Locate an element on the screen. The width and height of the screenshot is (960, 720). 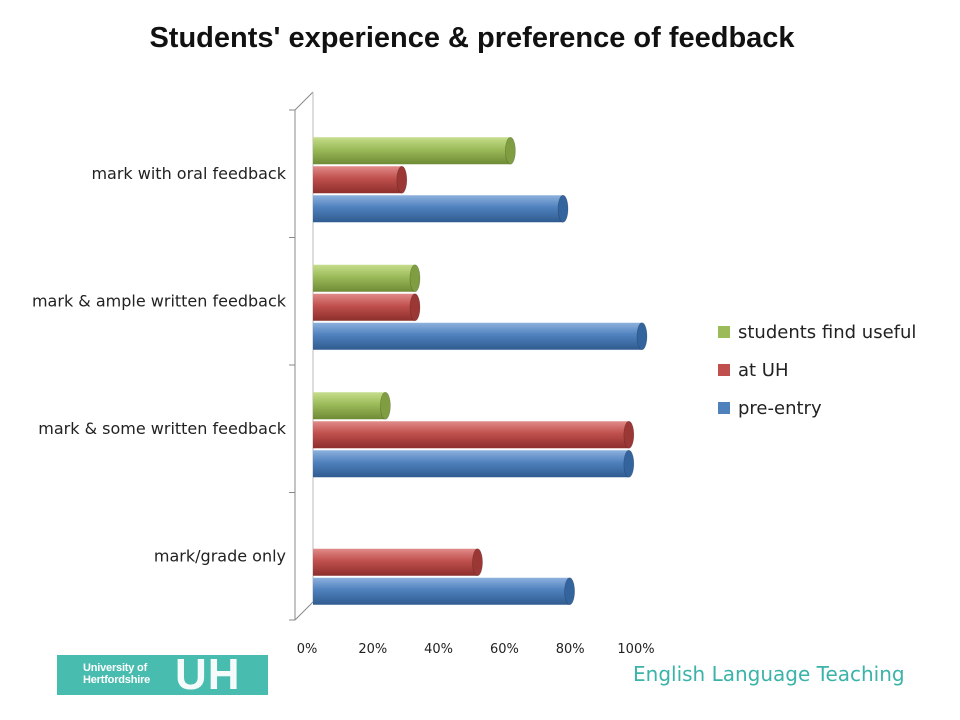
legend-label: students find useful is located at coordinates (827, 332).